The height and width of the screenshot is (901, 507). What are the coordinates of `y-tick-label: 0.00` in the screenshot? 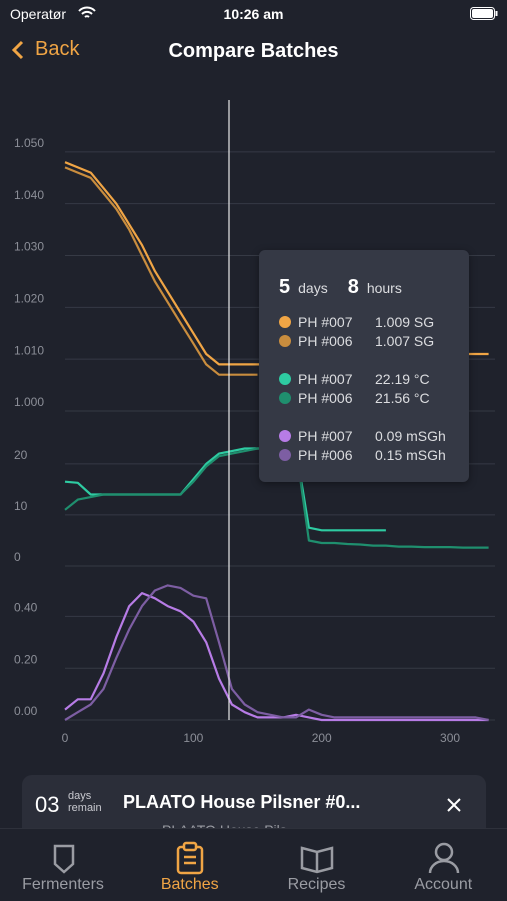 It's located at (26, 711).